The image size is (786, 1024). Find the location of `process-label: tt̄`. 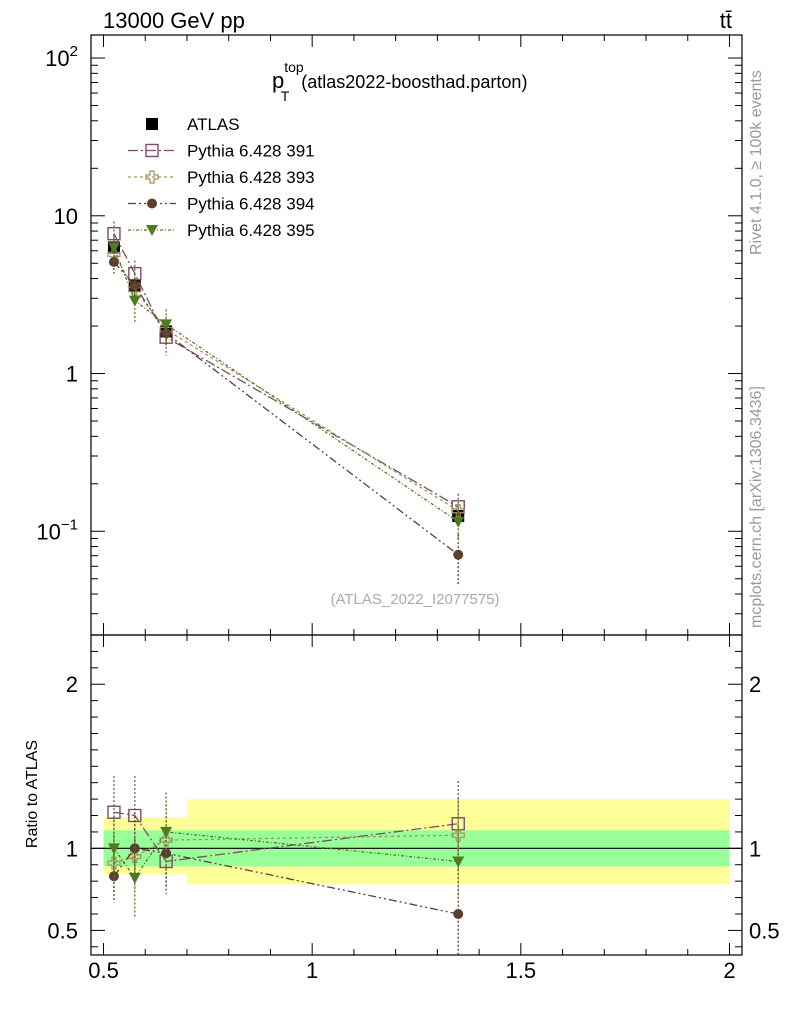

process-label: tt̄ is located at coordinates (726, 20).